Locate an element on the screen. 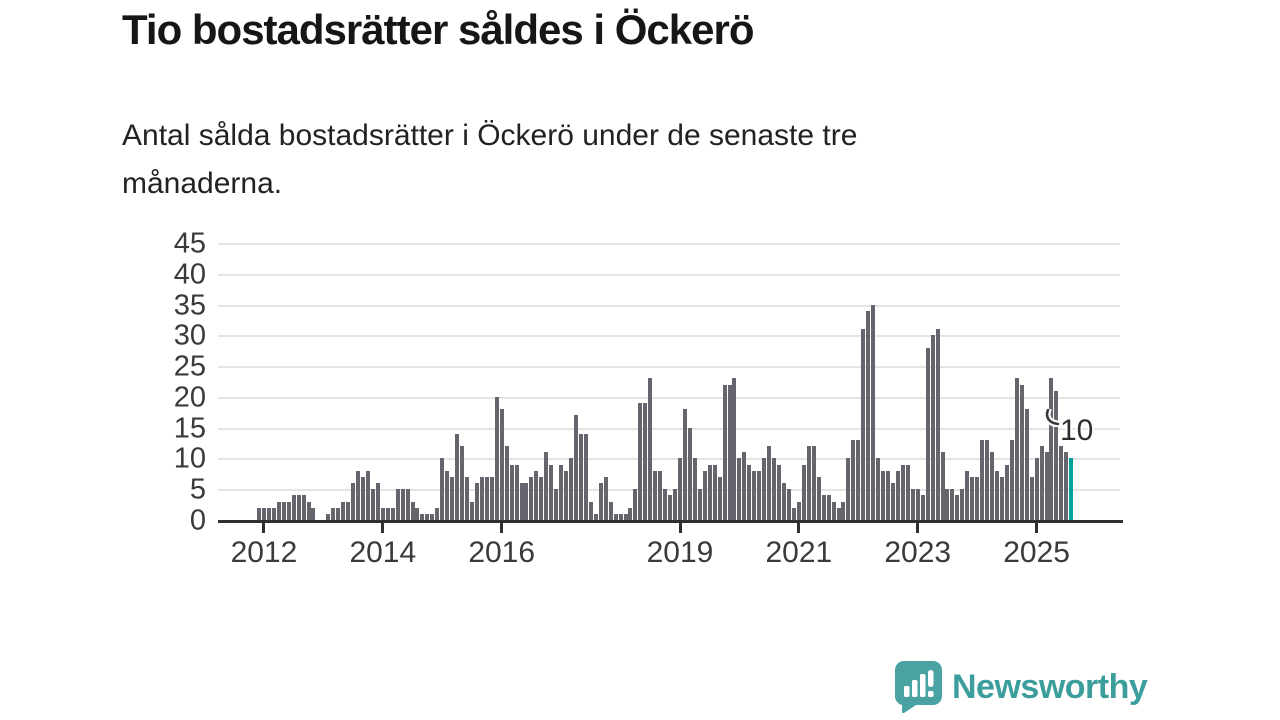 This screenshot has height=720, width=1280. y-axis-label-10: 10 is located at coordinates (189, 458).